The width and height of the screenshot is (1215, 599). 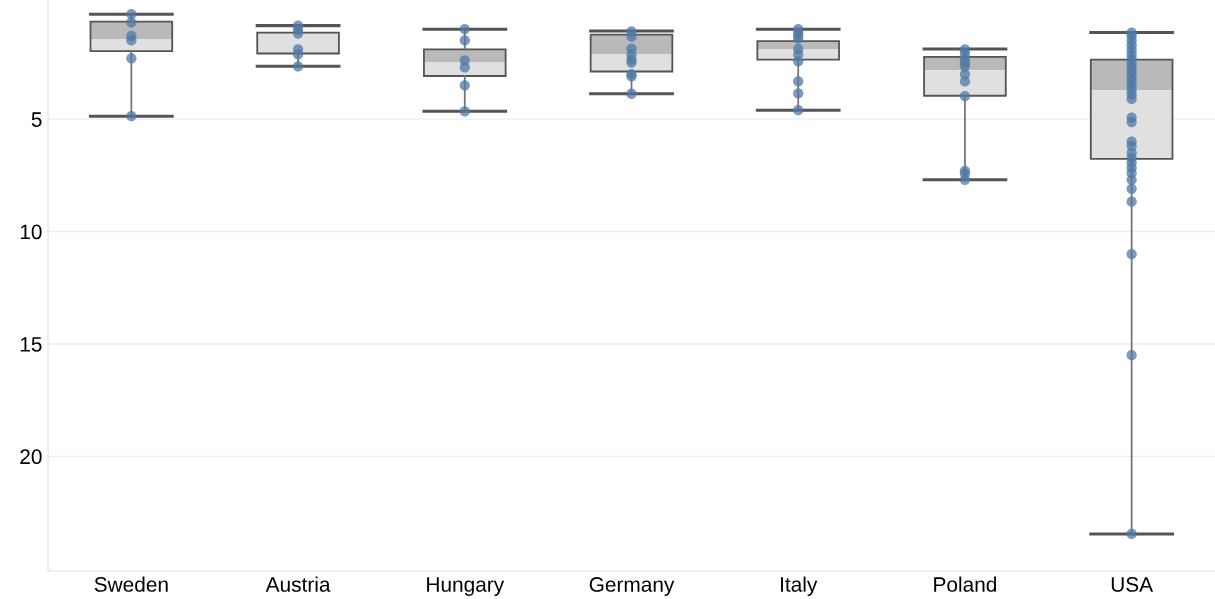 What do you see at coordinates (36, 119) in the screenshot?
I see `y-tick-label: 5` at bounding box center [36, 119].